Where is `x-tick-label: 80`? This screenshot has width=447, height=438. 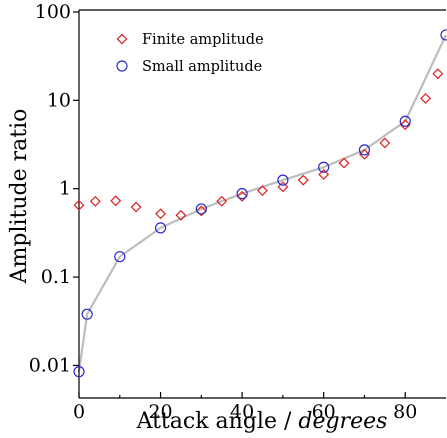
x-tick-label: 80 is located at coordinates (405, 412).